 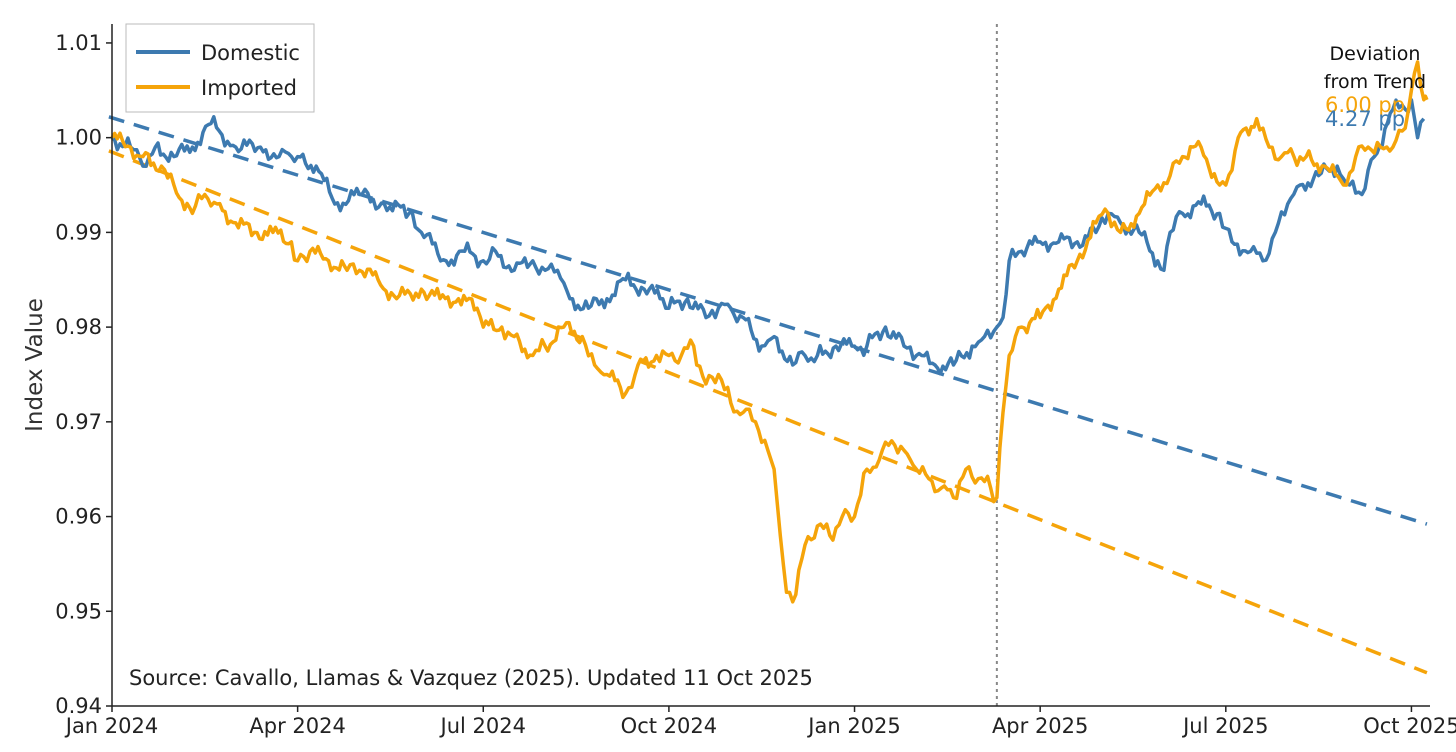 I want to click on domestic-deviation-value: 4.27 pp, so click(x=1365, y=119).